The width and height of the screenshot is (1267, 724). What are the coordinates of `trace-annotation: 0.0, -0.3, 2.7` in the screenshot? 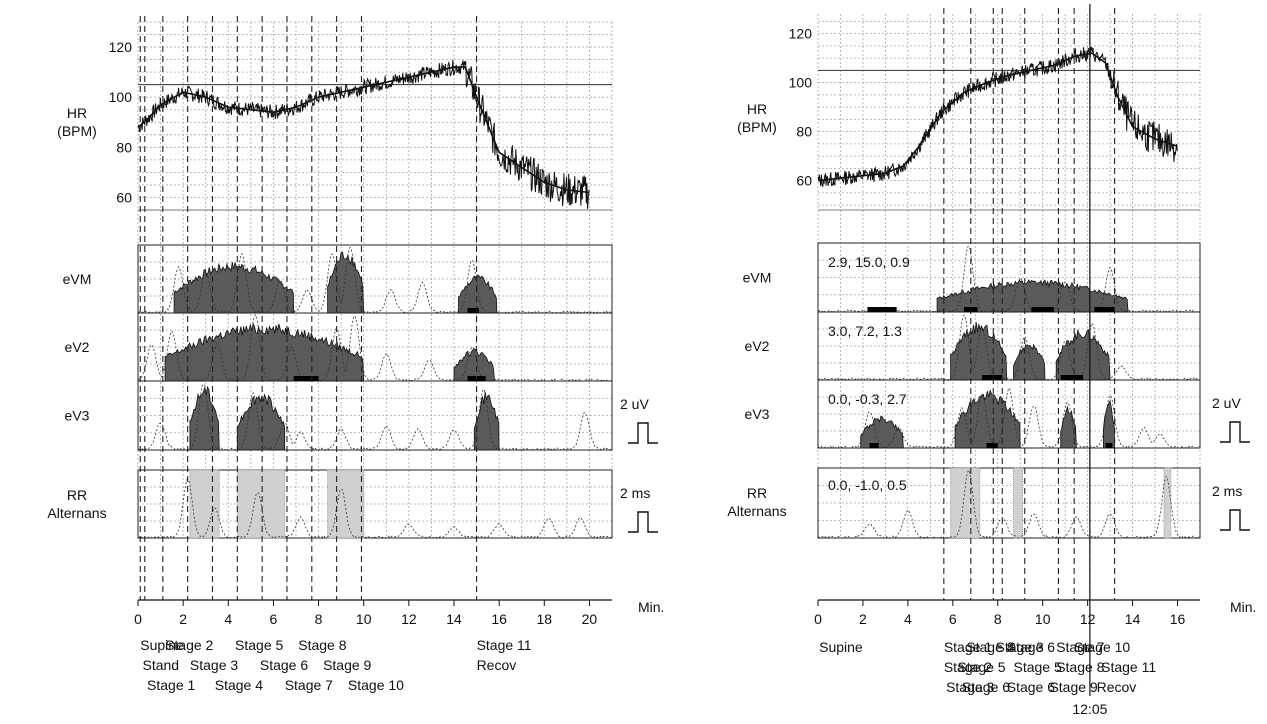 It's located at (867, 399).